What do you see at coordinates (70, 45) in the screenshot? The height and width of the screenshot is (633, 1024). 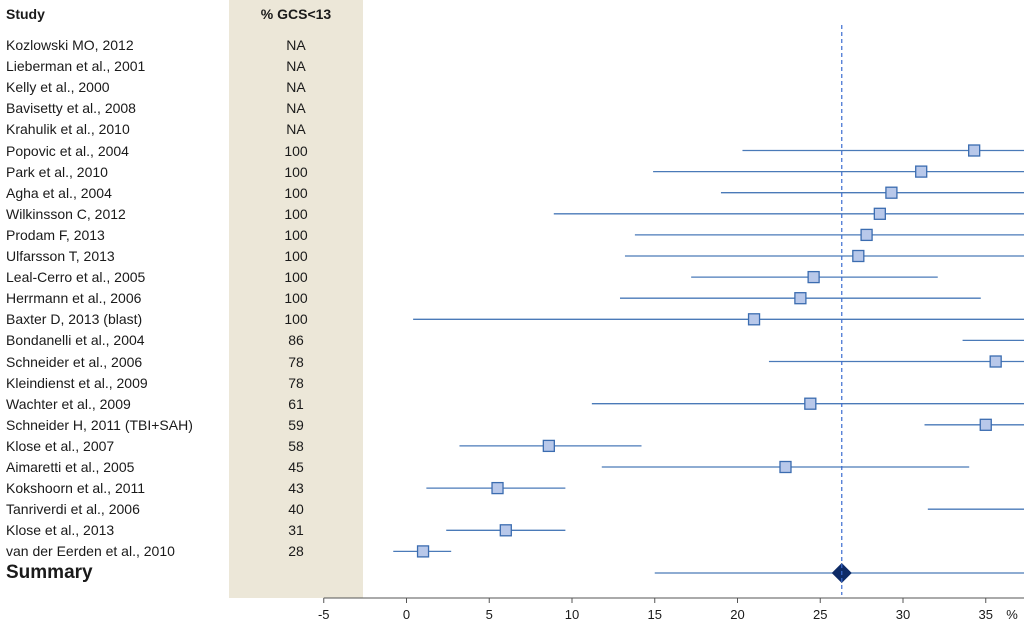 I see `study-label: Kozlowski MO, 2012` at bounding box center [70, 45].